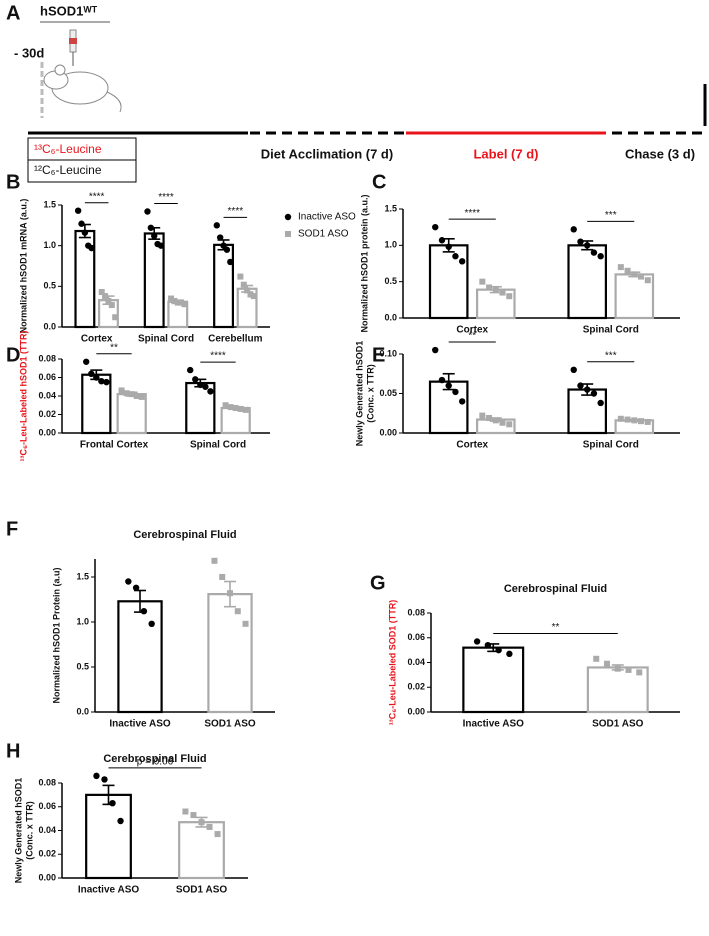  What do you see at coordinates (388, 353) in the screenshot?
I see `y-tick-label: 0.10` at bounding box center [388, 353].